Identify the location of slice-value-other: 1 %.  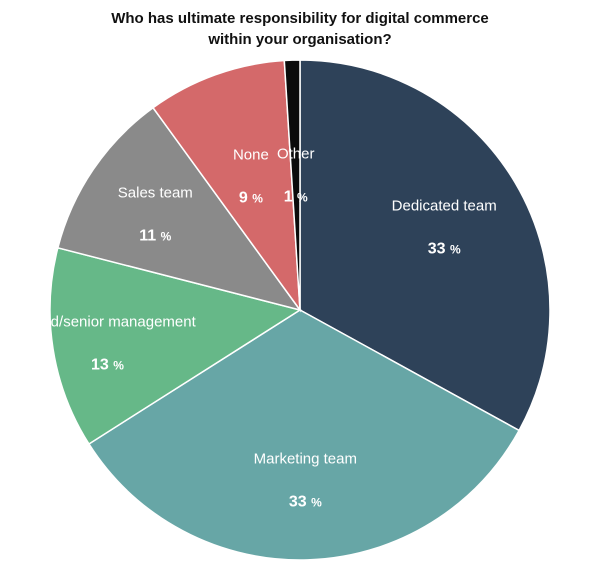
(296, 197).